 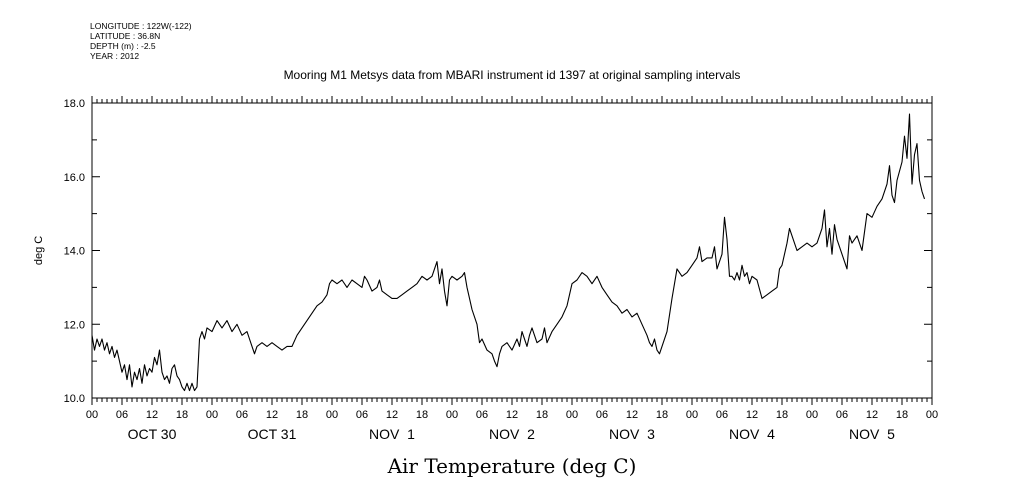 What do you see at coordinates (39, 250) in the screenshot?
I see `y-axis-label: deg C` at bounding box center [39, 250].